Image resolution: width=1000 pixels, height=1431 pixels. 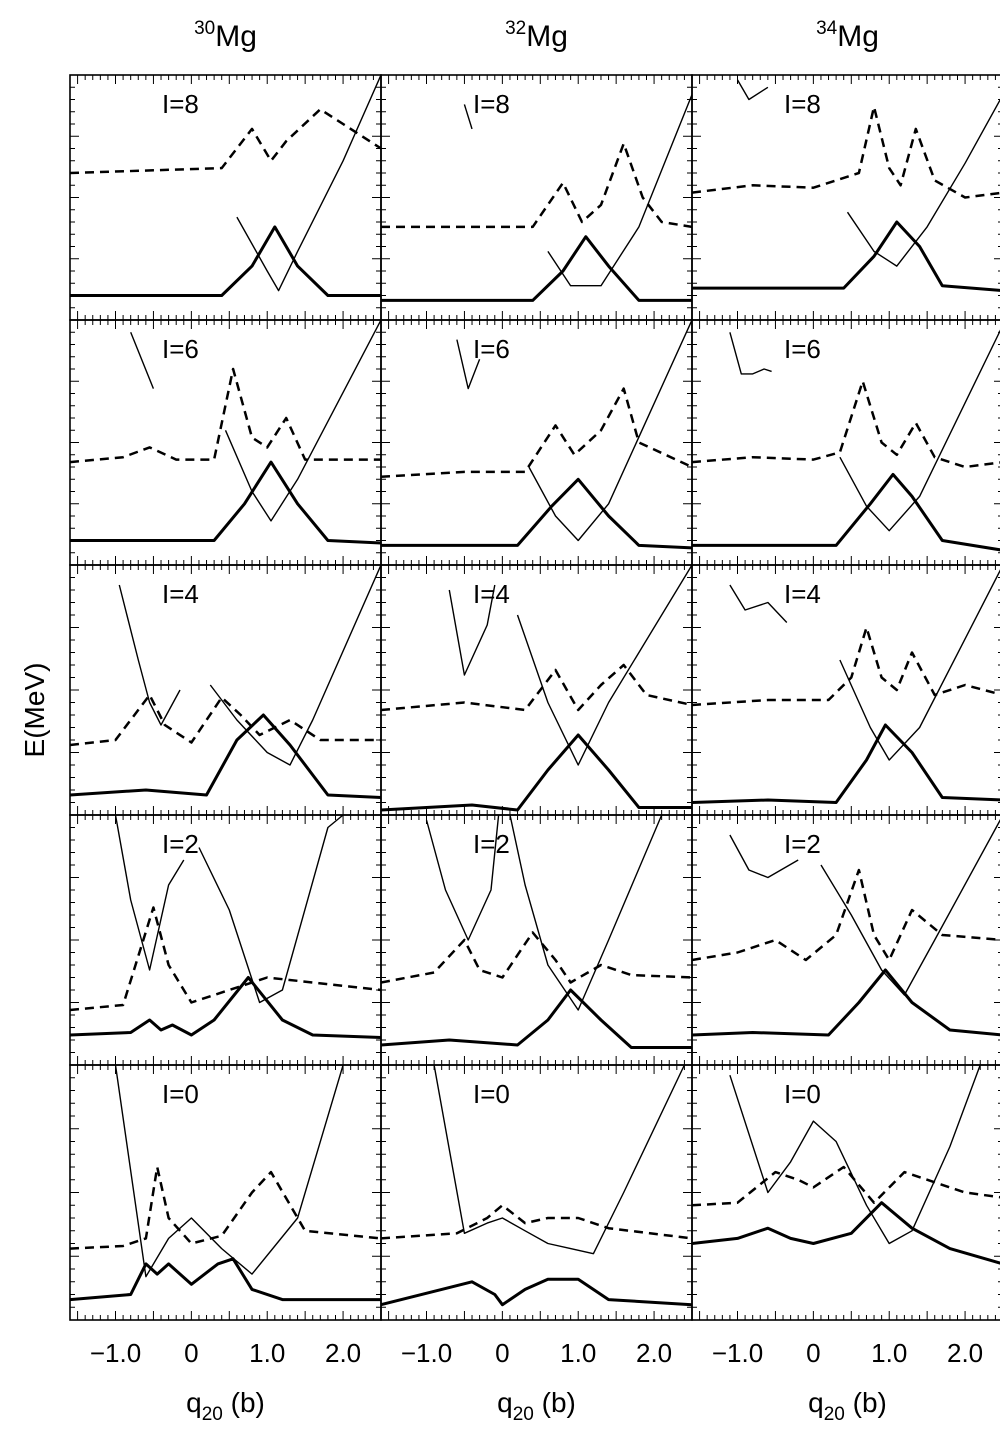 I want to click on nucleus-title: 32Mg, so click(x=536, y=35).